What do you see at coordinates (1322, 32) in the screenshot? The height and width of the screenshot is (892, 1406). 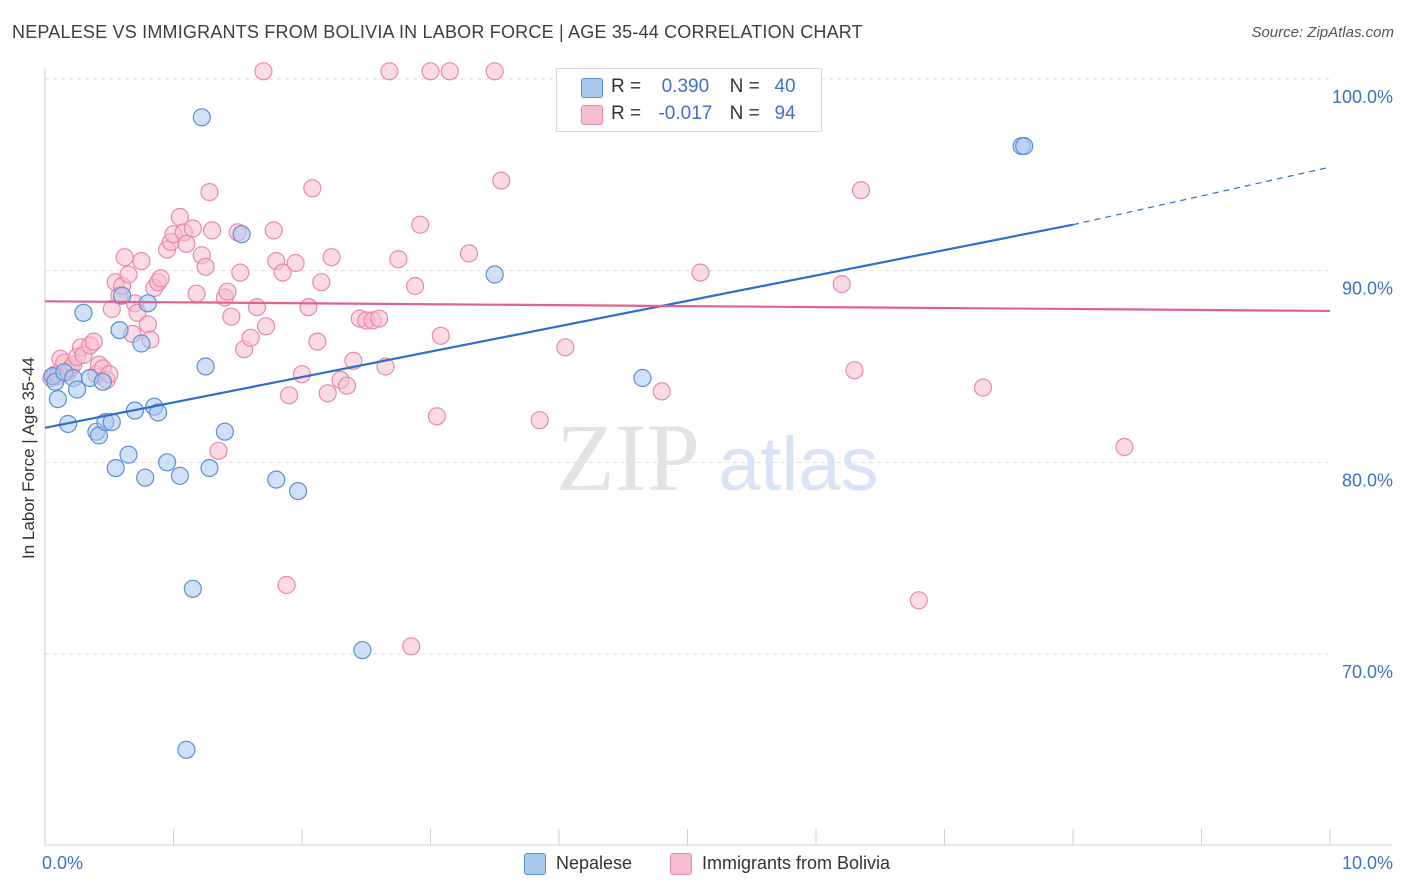 I see `source-label: Source: ZipAtlas.com` at bounding box center [1322, 32].